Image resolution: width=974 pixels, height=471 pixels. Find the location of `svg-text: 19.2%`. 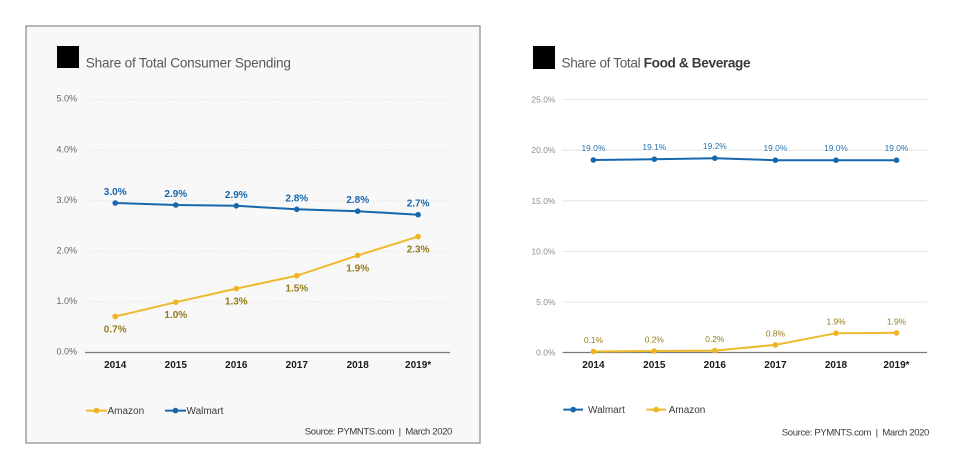

svg-text: 19.2% is located at coordinates (715, 146).